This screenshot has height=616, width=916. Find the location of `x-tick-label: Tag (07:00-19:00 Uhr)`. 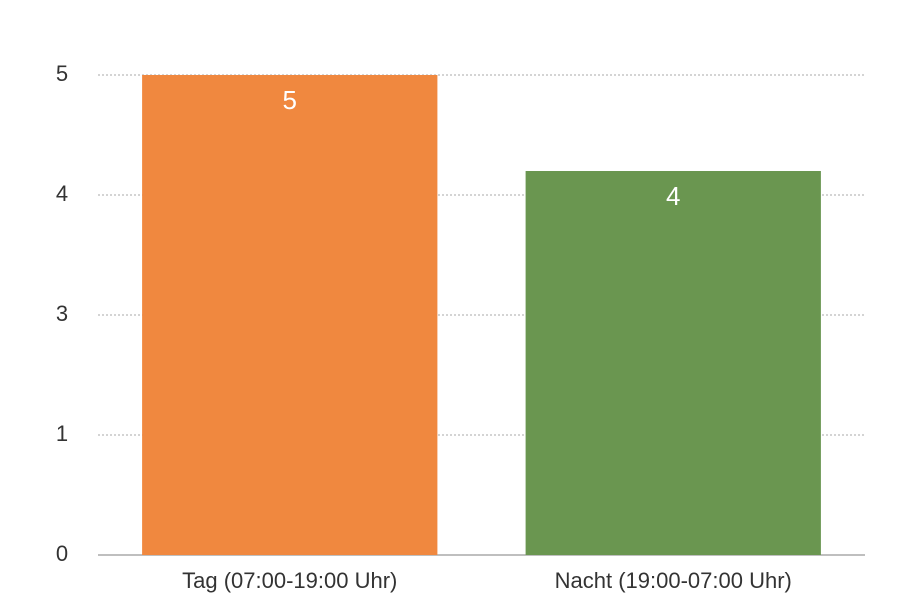

x-tick-label: Tag (07:00-19:00 Uhr) is located at coordinates (289, 580).